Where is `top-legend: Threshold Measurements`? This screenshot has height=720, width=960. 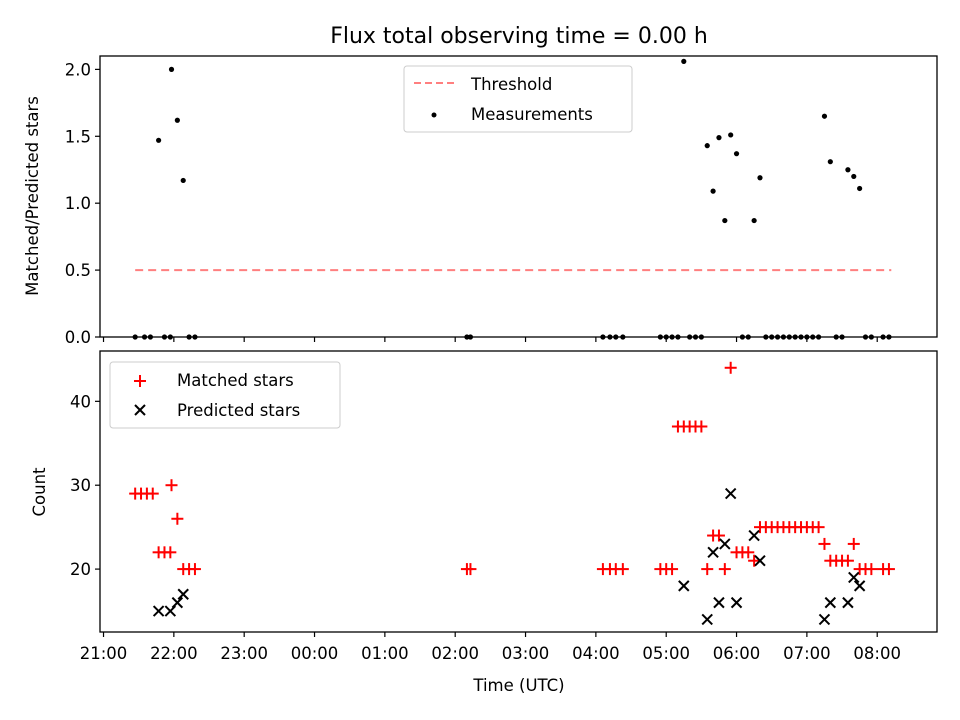 top-legend: Threshold Measurements is located at coordinates (518, 99).